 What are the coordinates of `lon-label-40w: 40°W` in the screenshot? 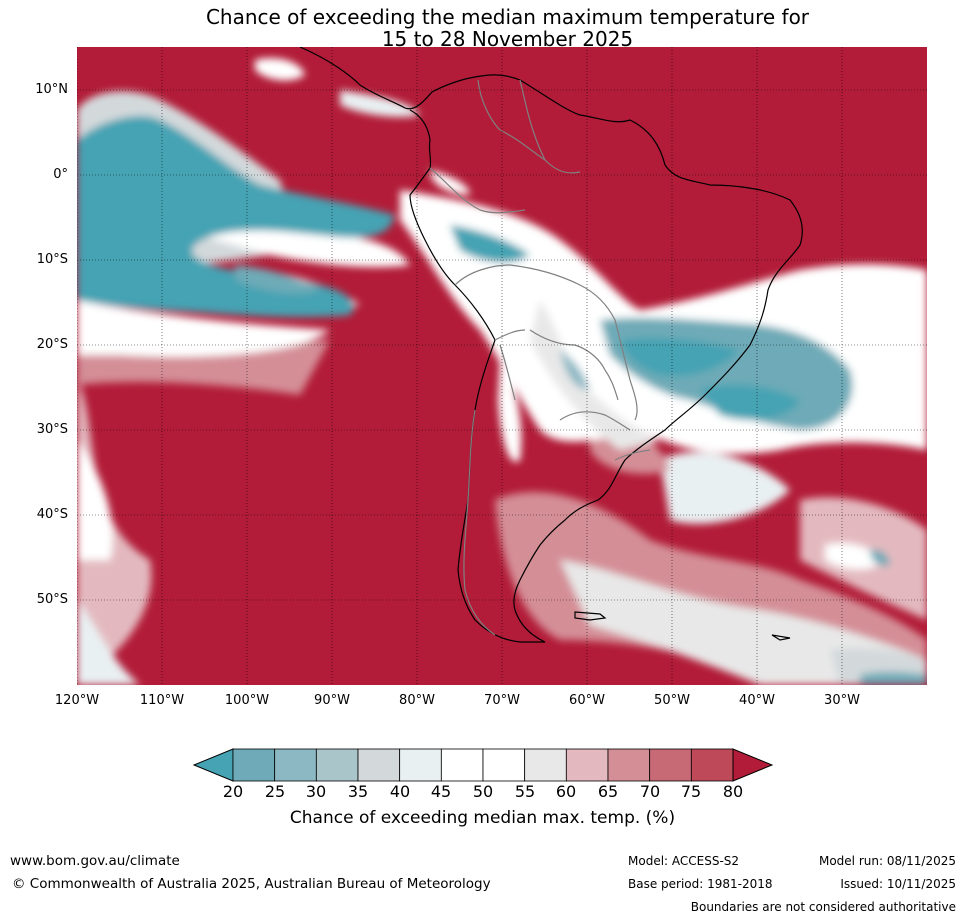 It's located at (757, 700).